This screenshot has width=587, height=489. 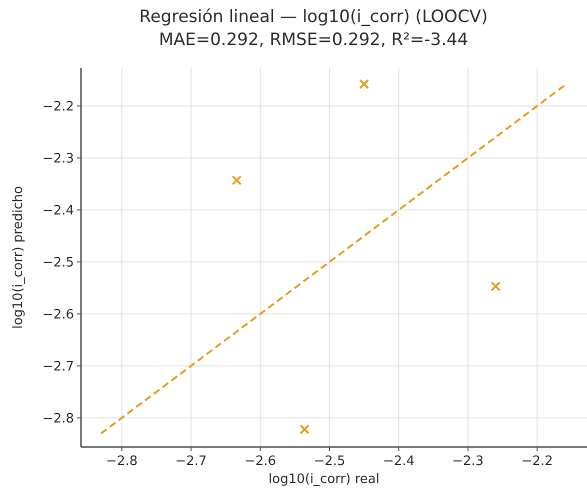 I want to click on chart-subtitle: MAE=0.292, RMSE=0.292, R²=-3.44, so click(x=313, y=40).